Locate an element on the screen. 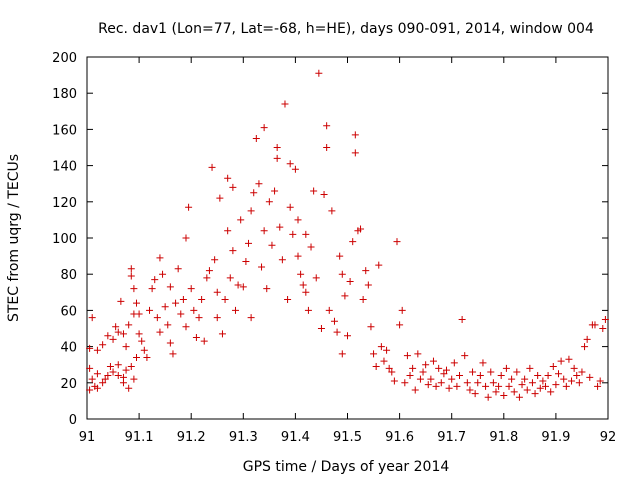  x-tick-label: 91.7 is located at coordinates (451, 437).